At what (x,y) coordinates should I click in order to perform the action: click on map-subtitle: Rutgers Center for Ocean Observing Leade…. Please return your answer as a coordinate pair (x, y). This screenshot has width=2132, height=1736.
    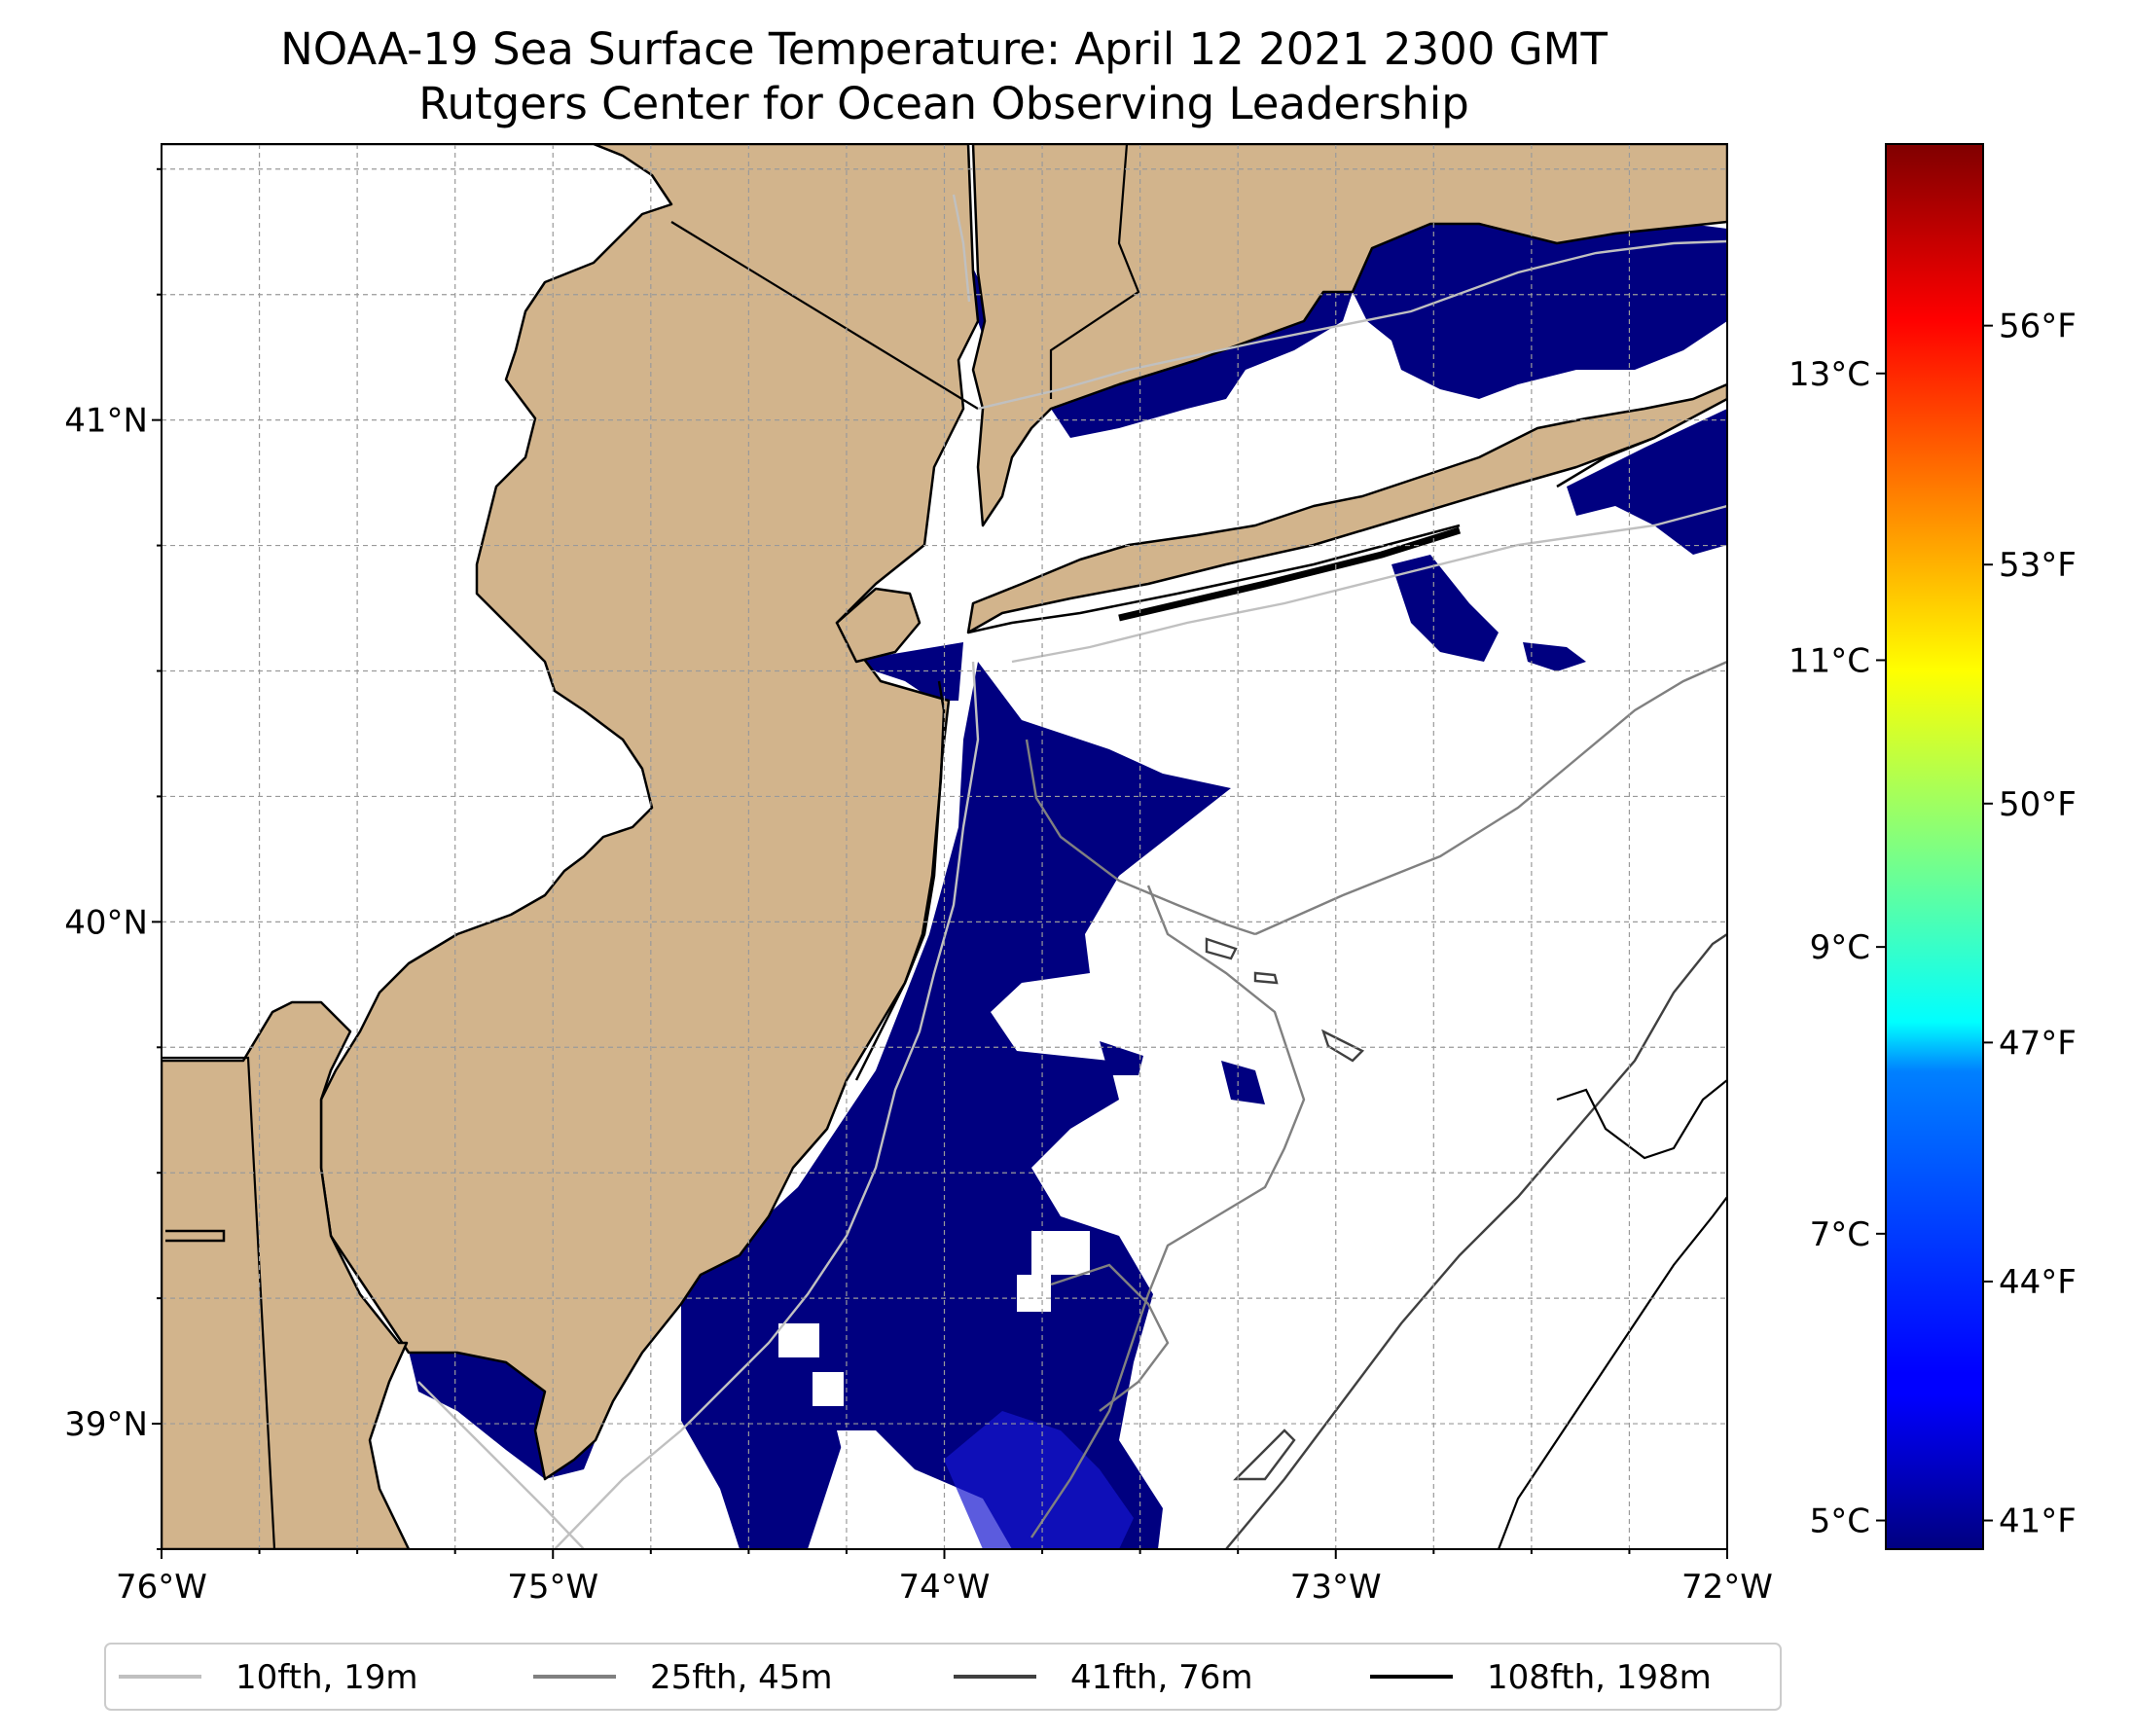
    Looking at the image, I should click on (943, 104).